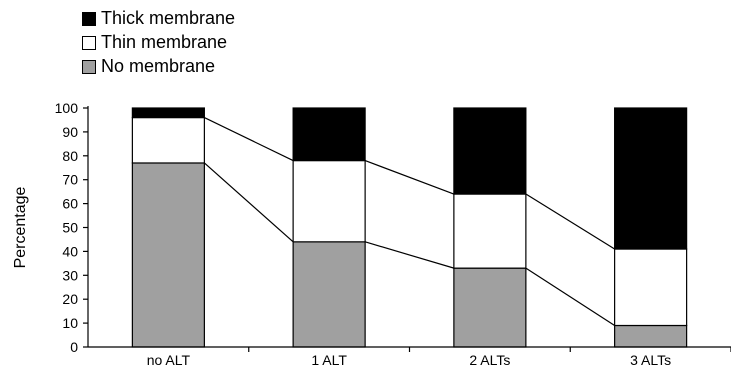  What do you see at coordinates (158, 66) in the screenshot?
I see `legend-label-no-membrane: No membrane` at bounding box center [158, 66].